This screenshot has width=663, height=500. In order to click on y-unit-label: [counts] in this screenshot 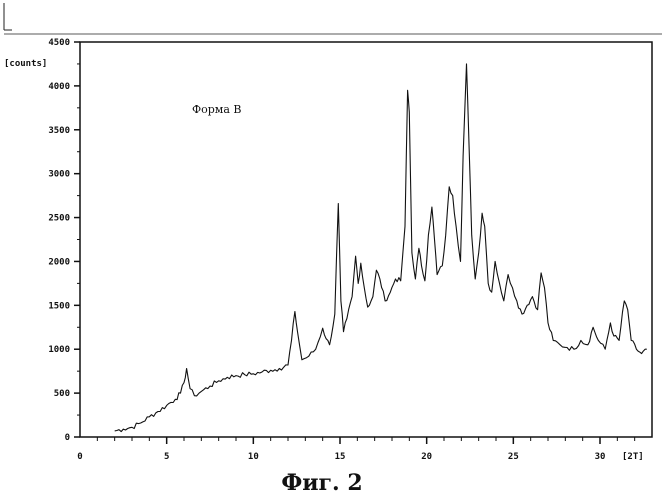, I will do `click(25, 64)`.